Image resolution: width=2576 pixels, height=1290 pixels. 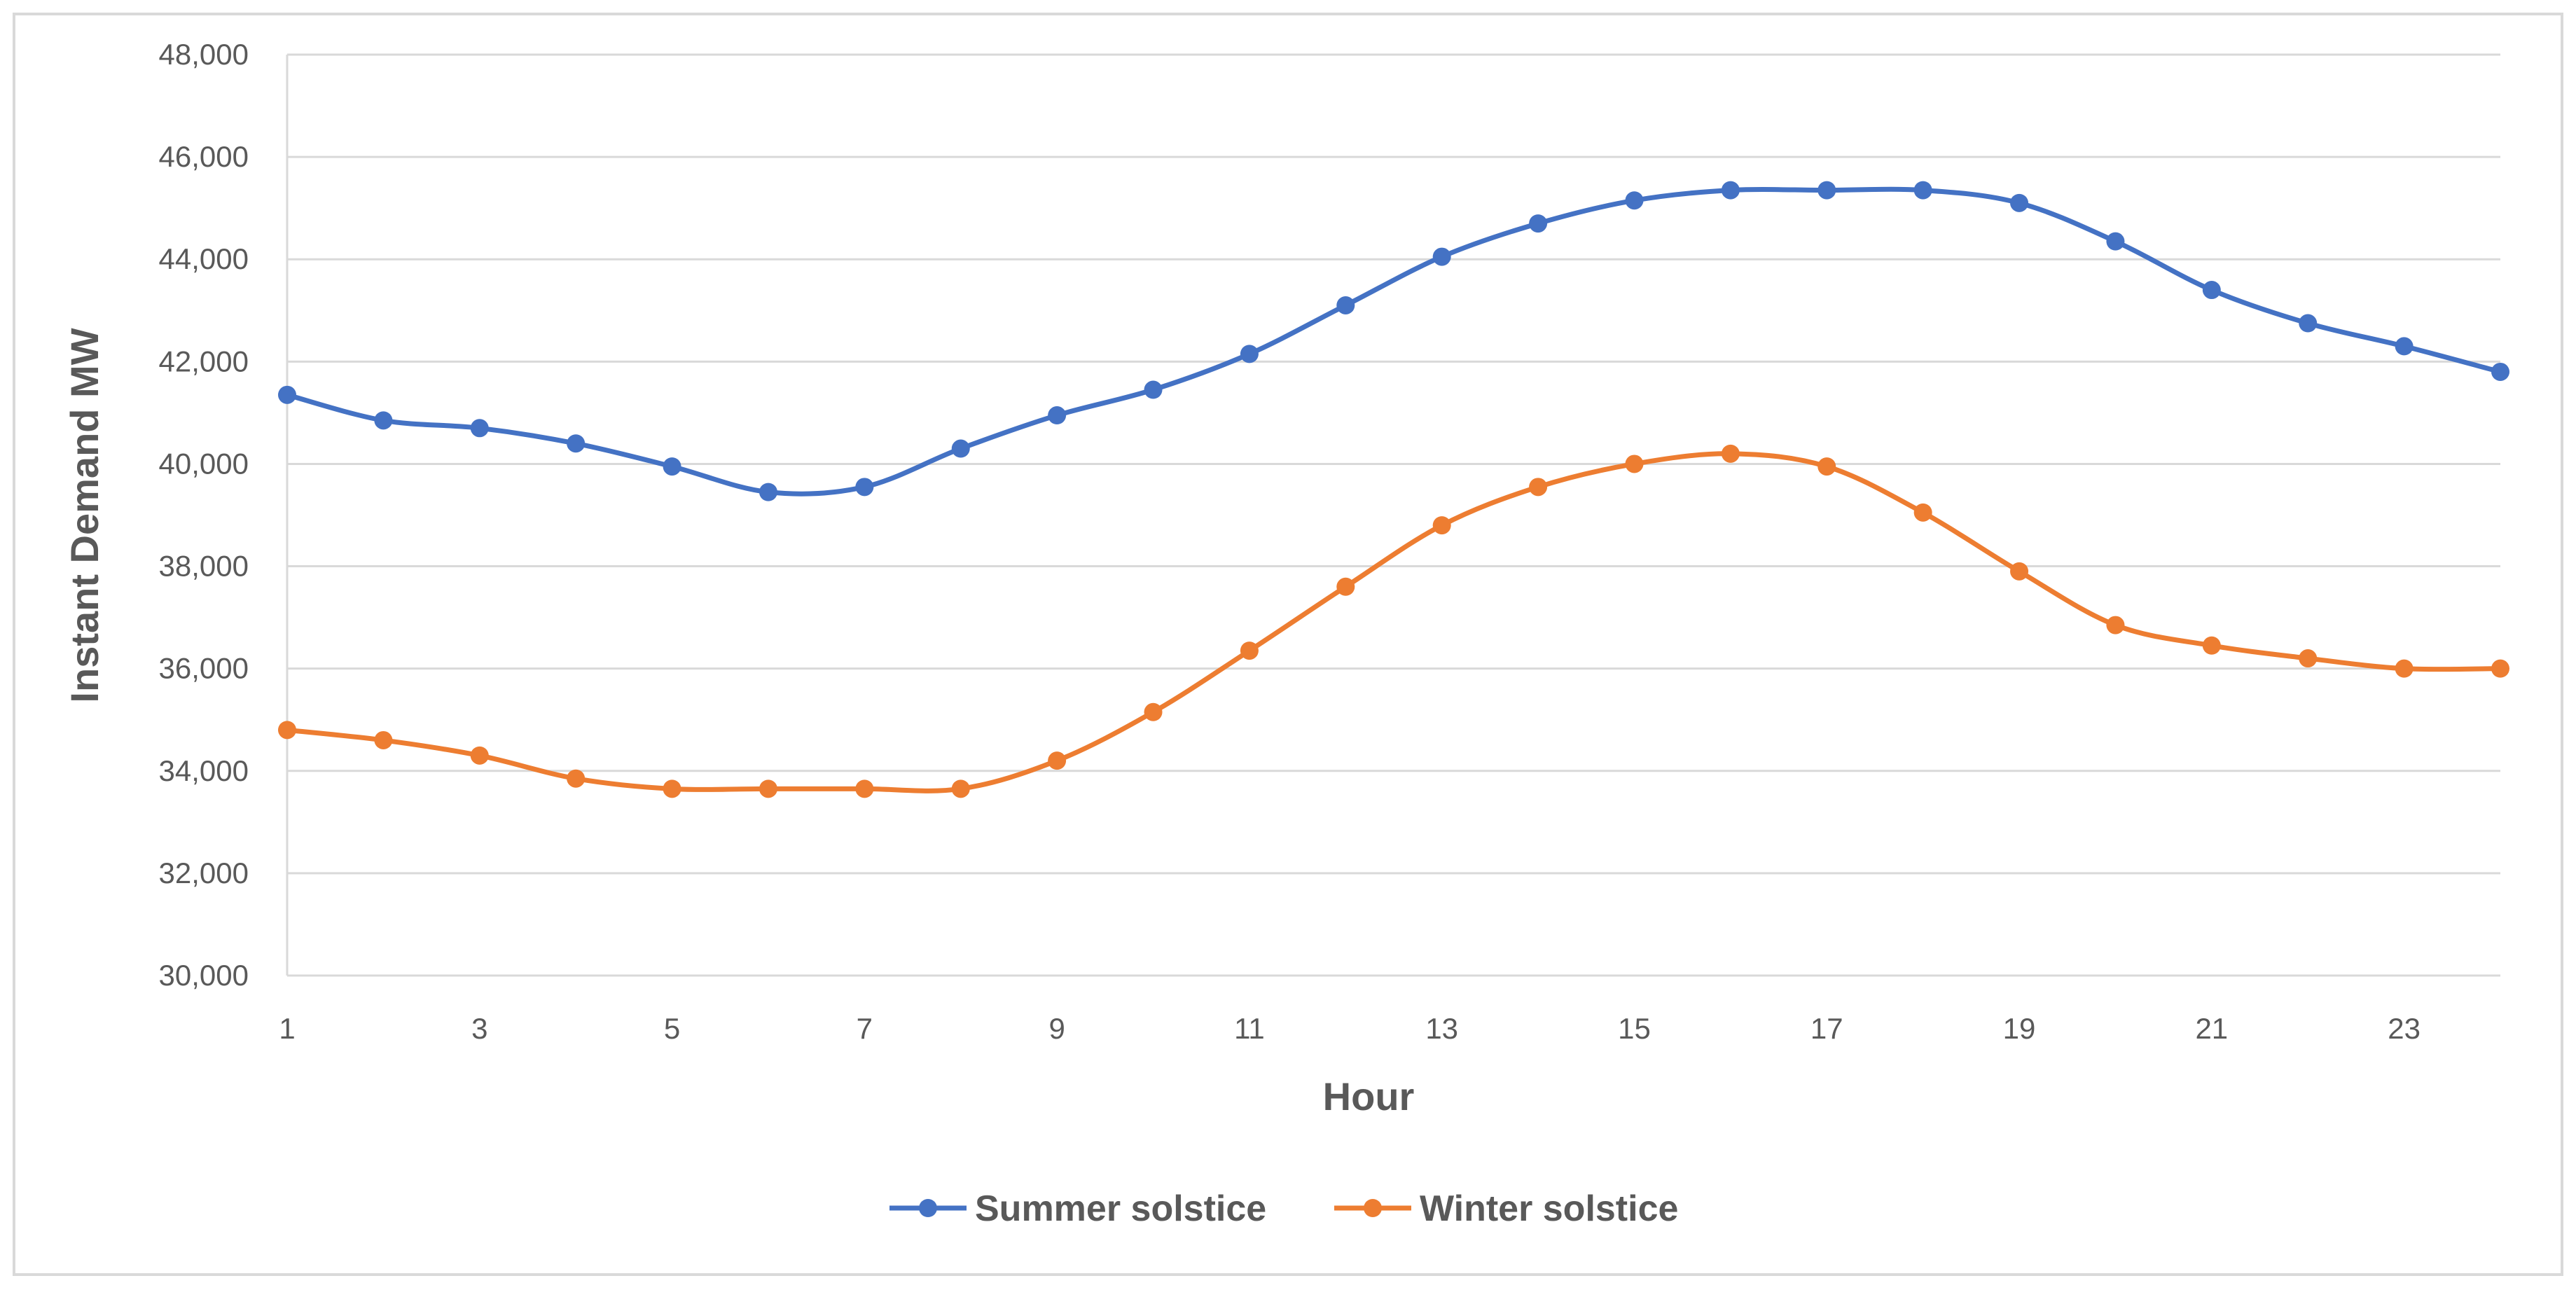 I want to click on y-tick-label: 40,000, so click(x=204, y=463).